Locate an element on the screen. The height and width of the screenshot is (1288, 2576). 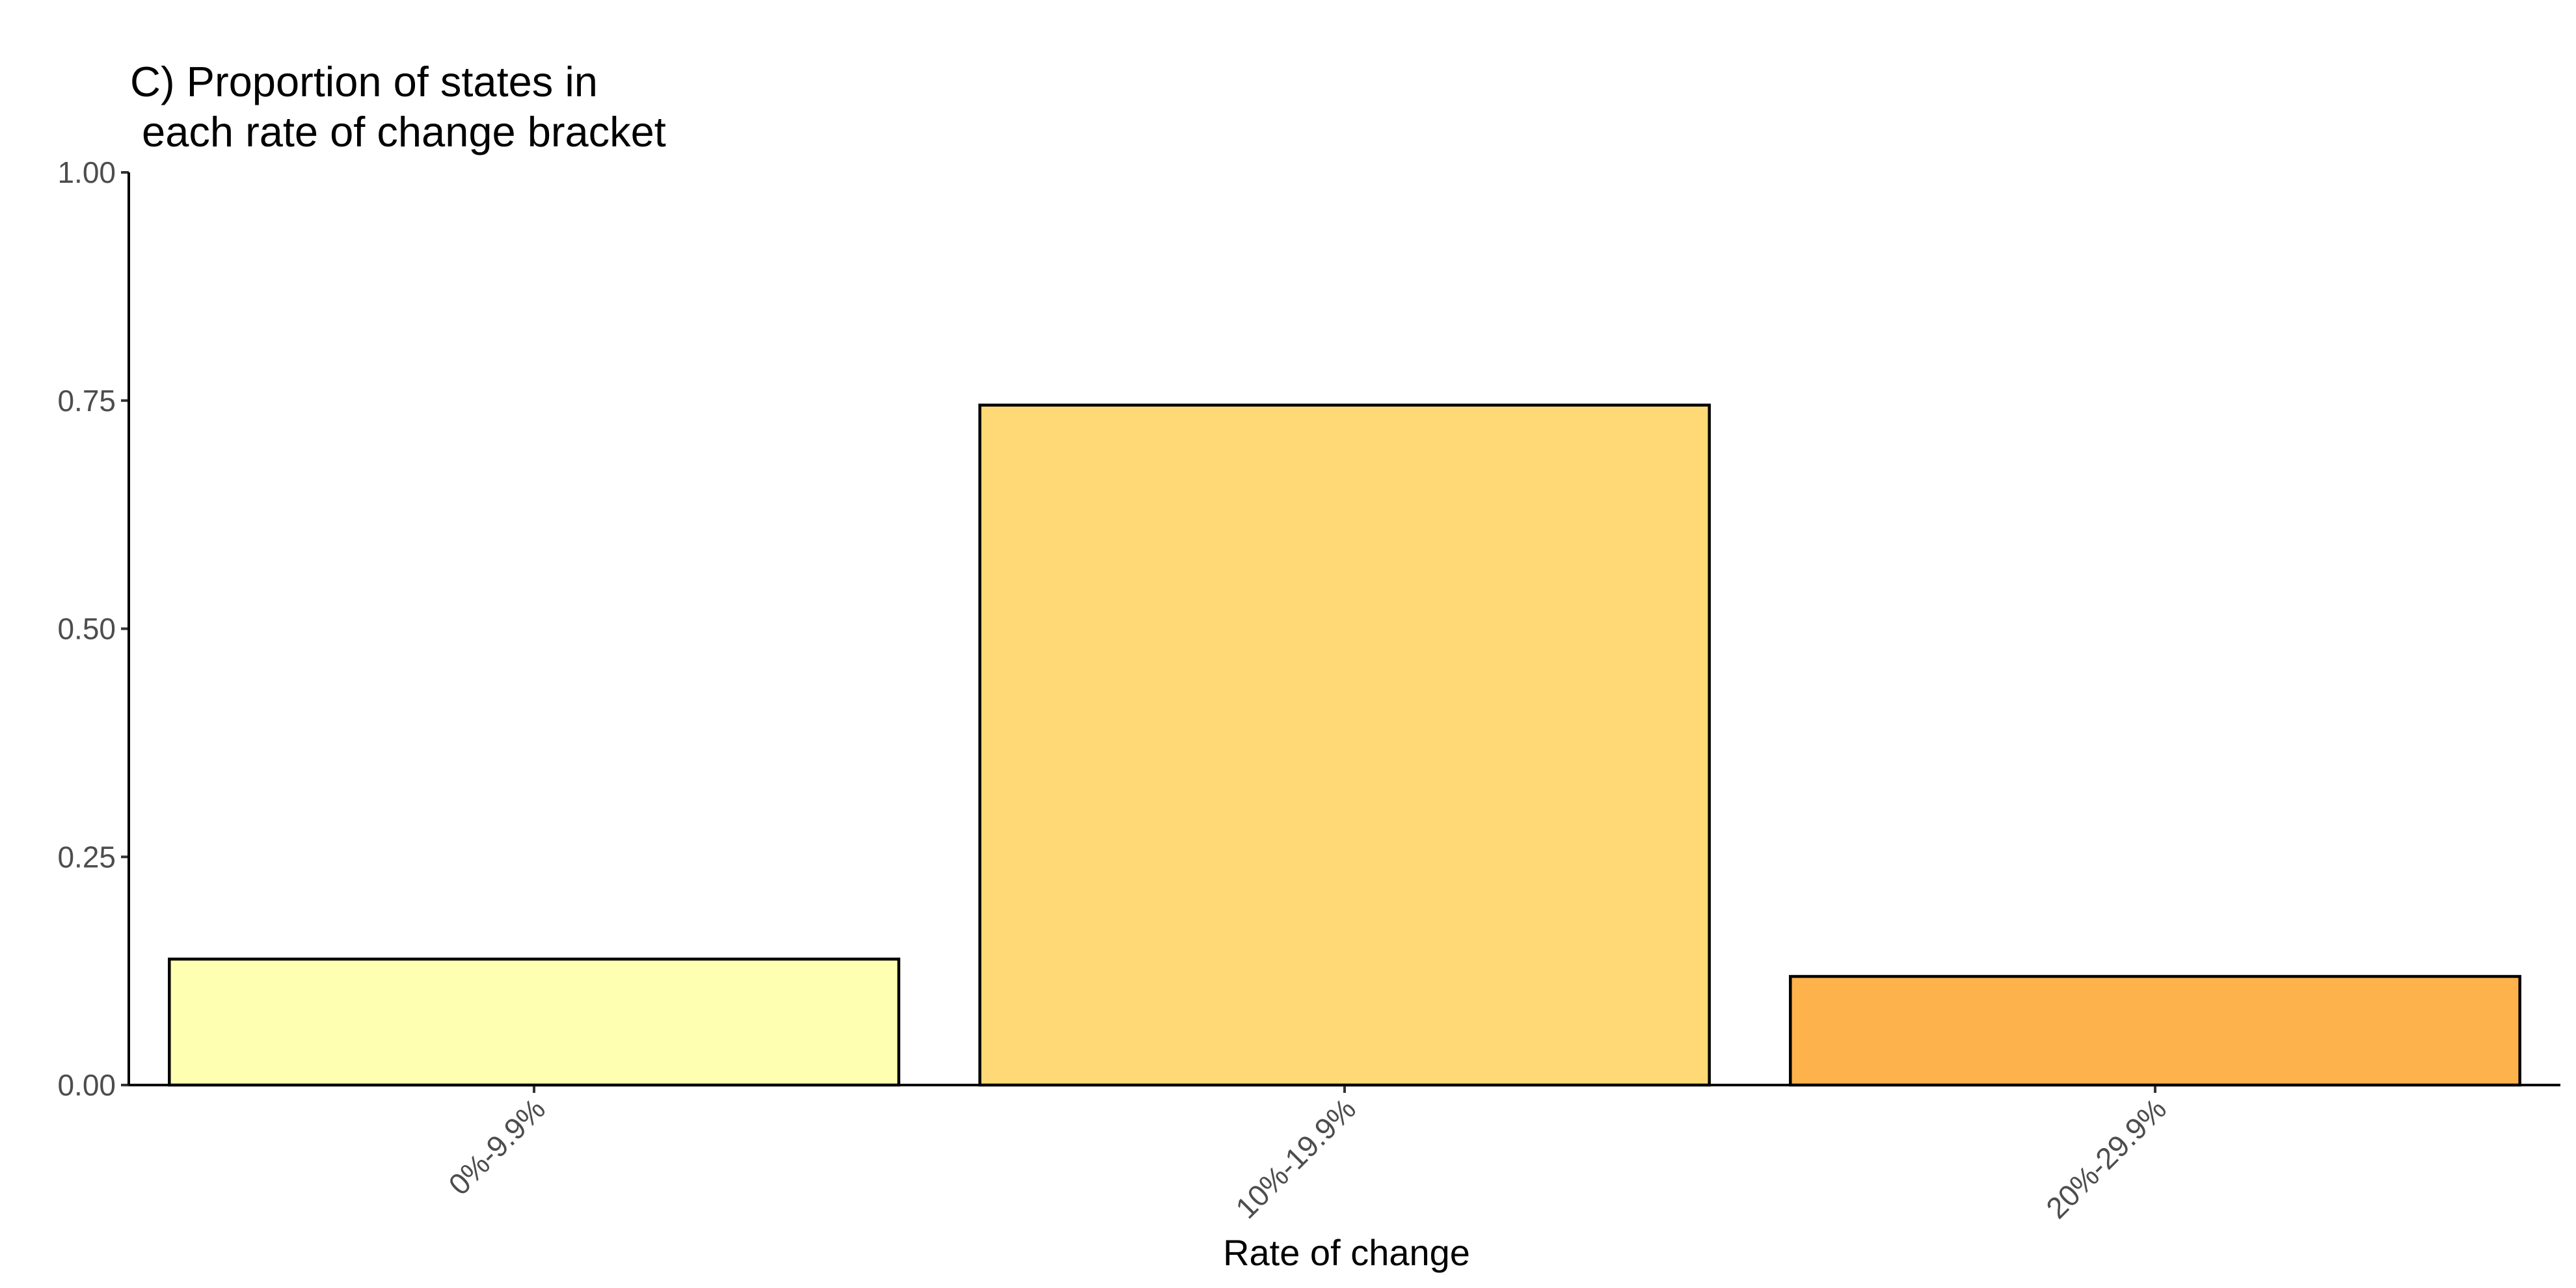
y-tick-label: 0.25 is located at coordinates (86, 857).